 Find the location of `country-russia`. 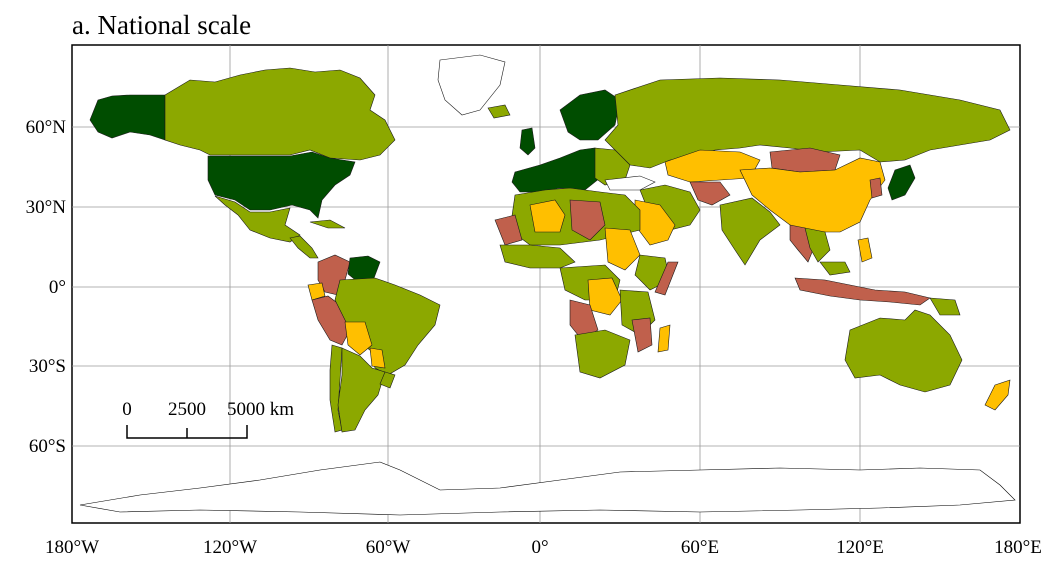

country-russia is located at coordinates (807, 123).